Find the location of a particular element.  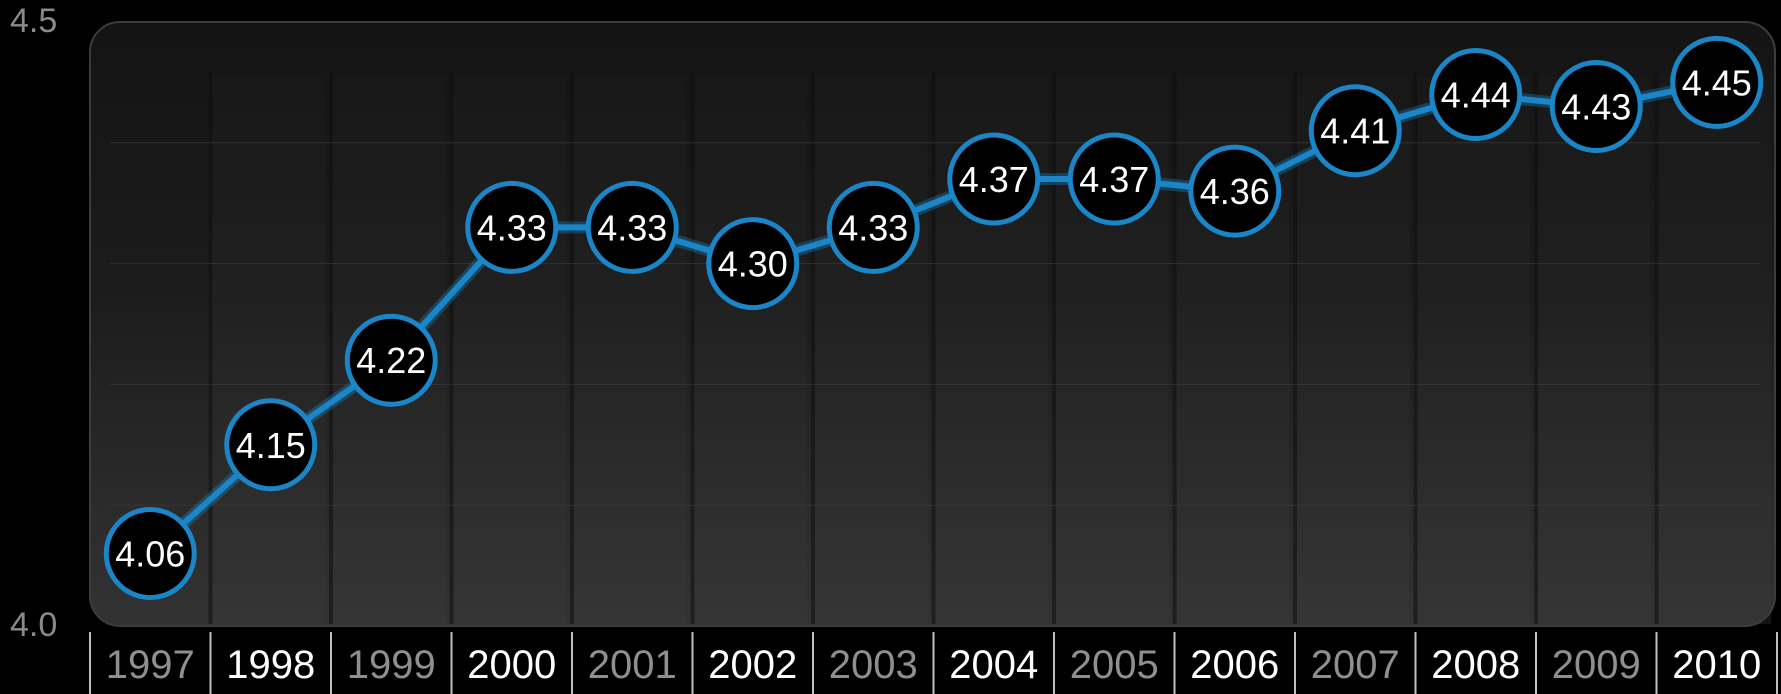

data-label: 4.36 is located at coordinates (1235, 191).